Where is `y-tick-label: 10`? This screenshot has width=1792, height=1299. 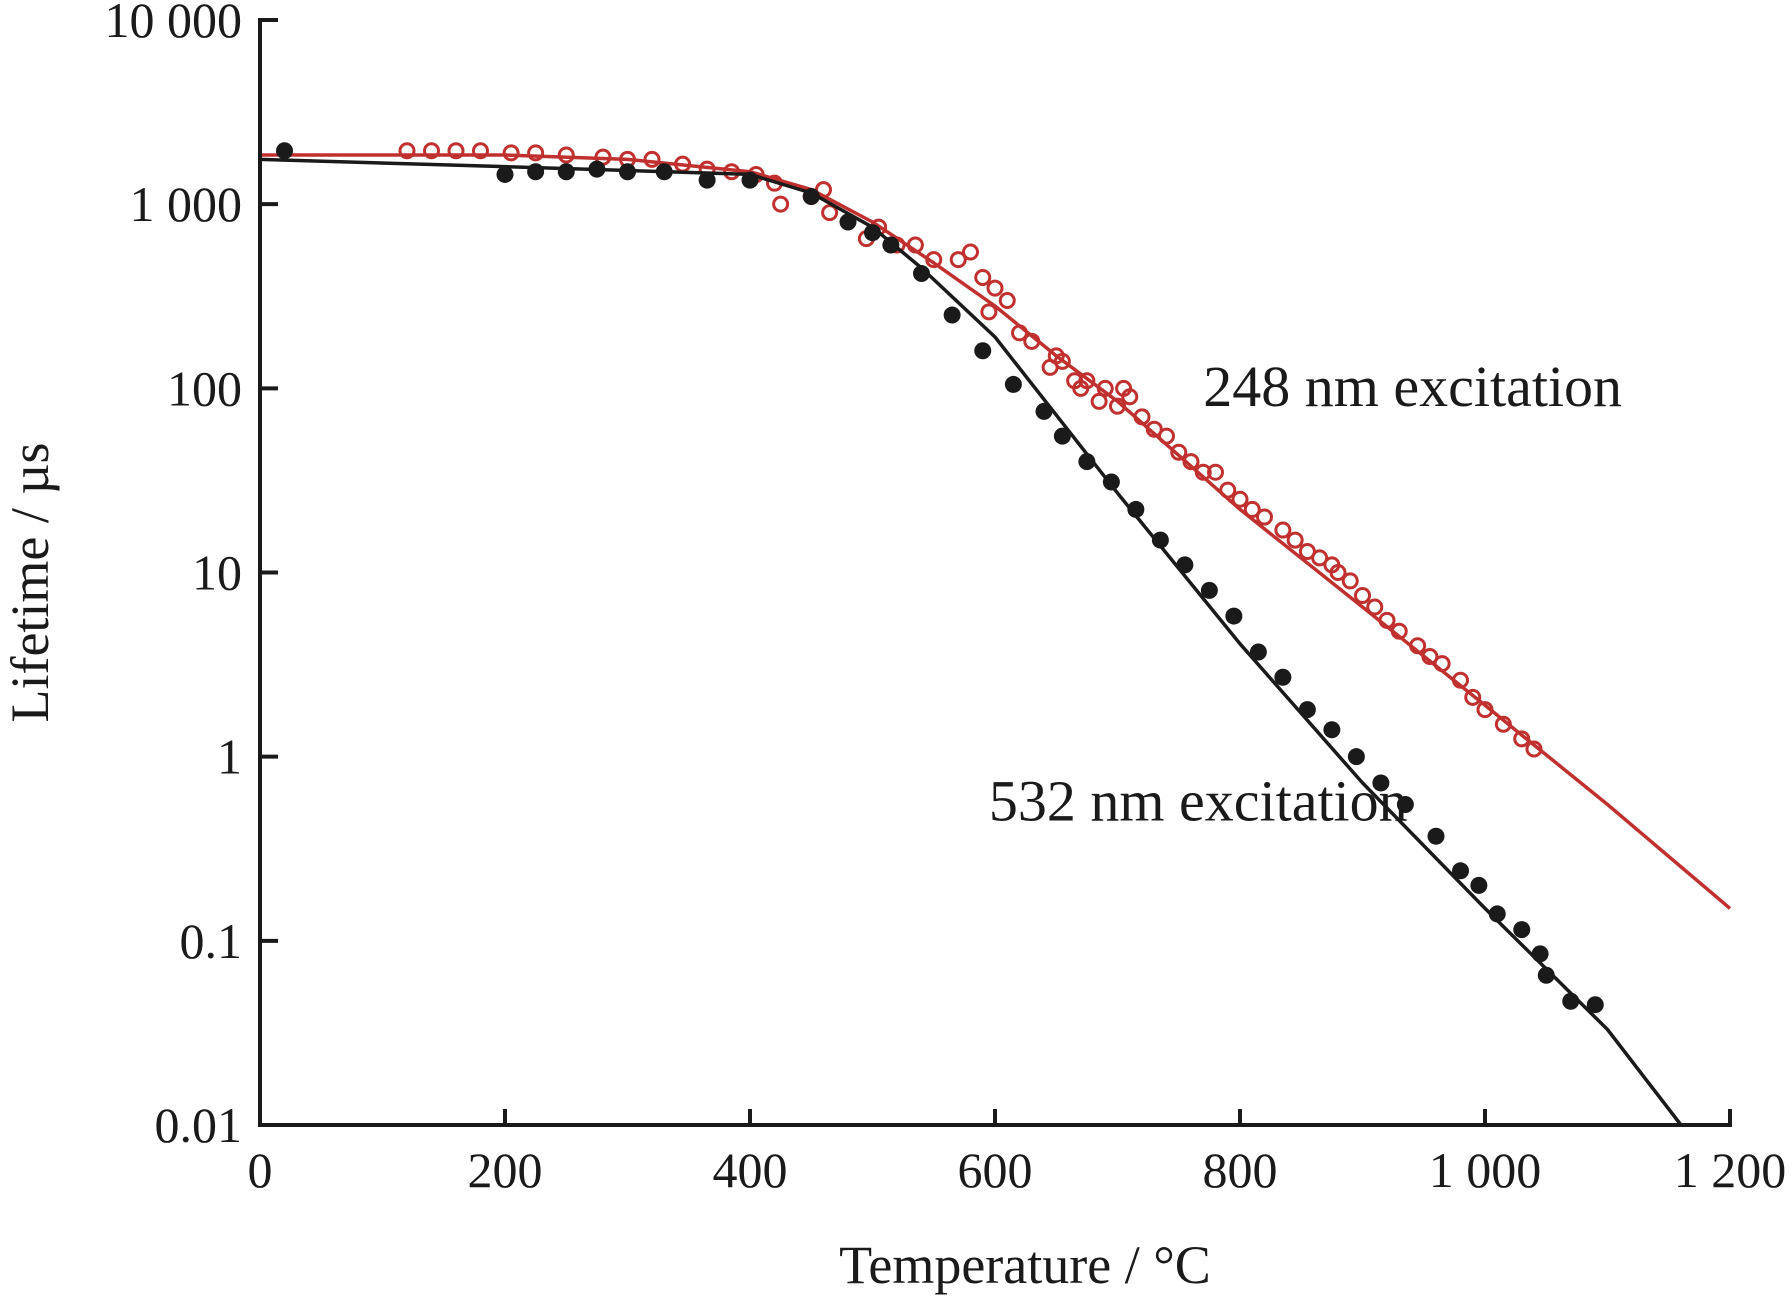
y-tick-label: 10 is located at coordinates (217, 573).